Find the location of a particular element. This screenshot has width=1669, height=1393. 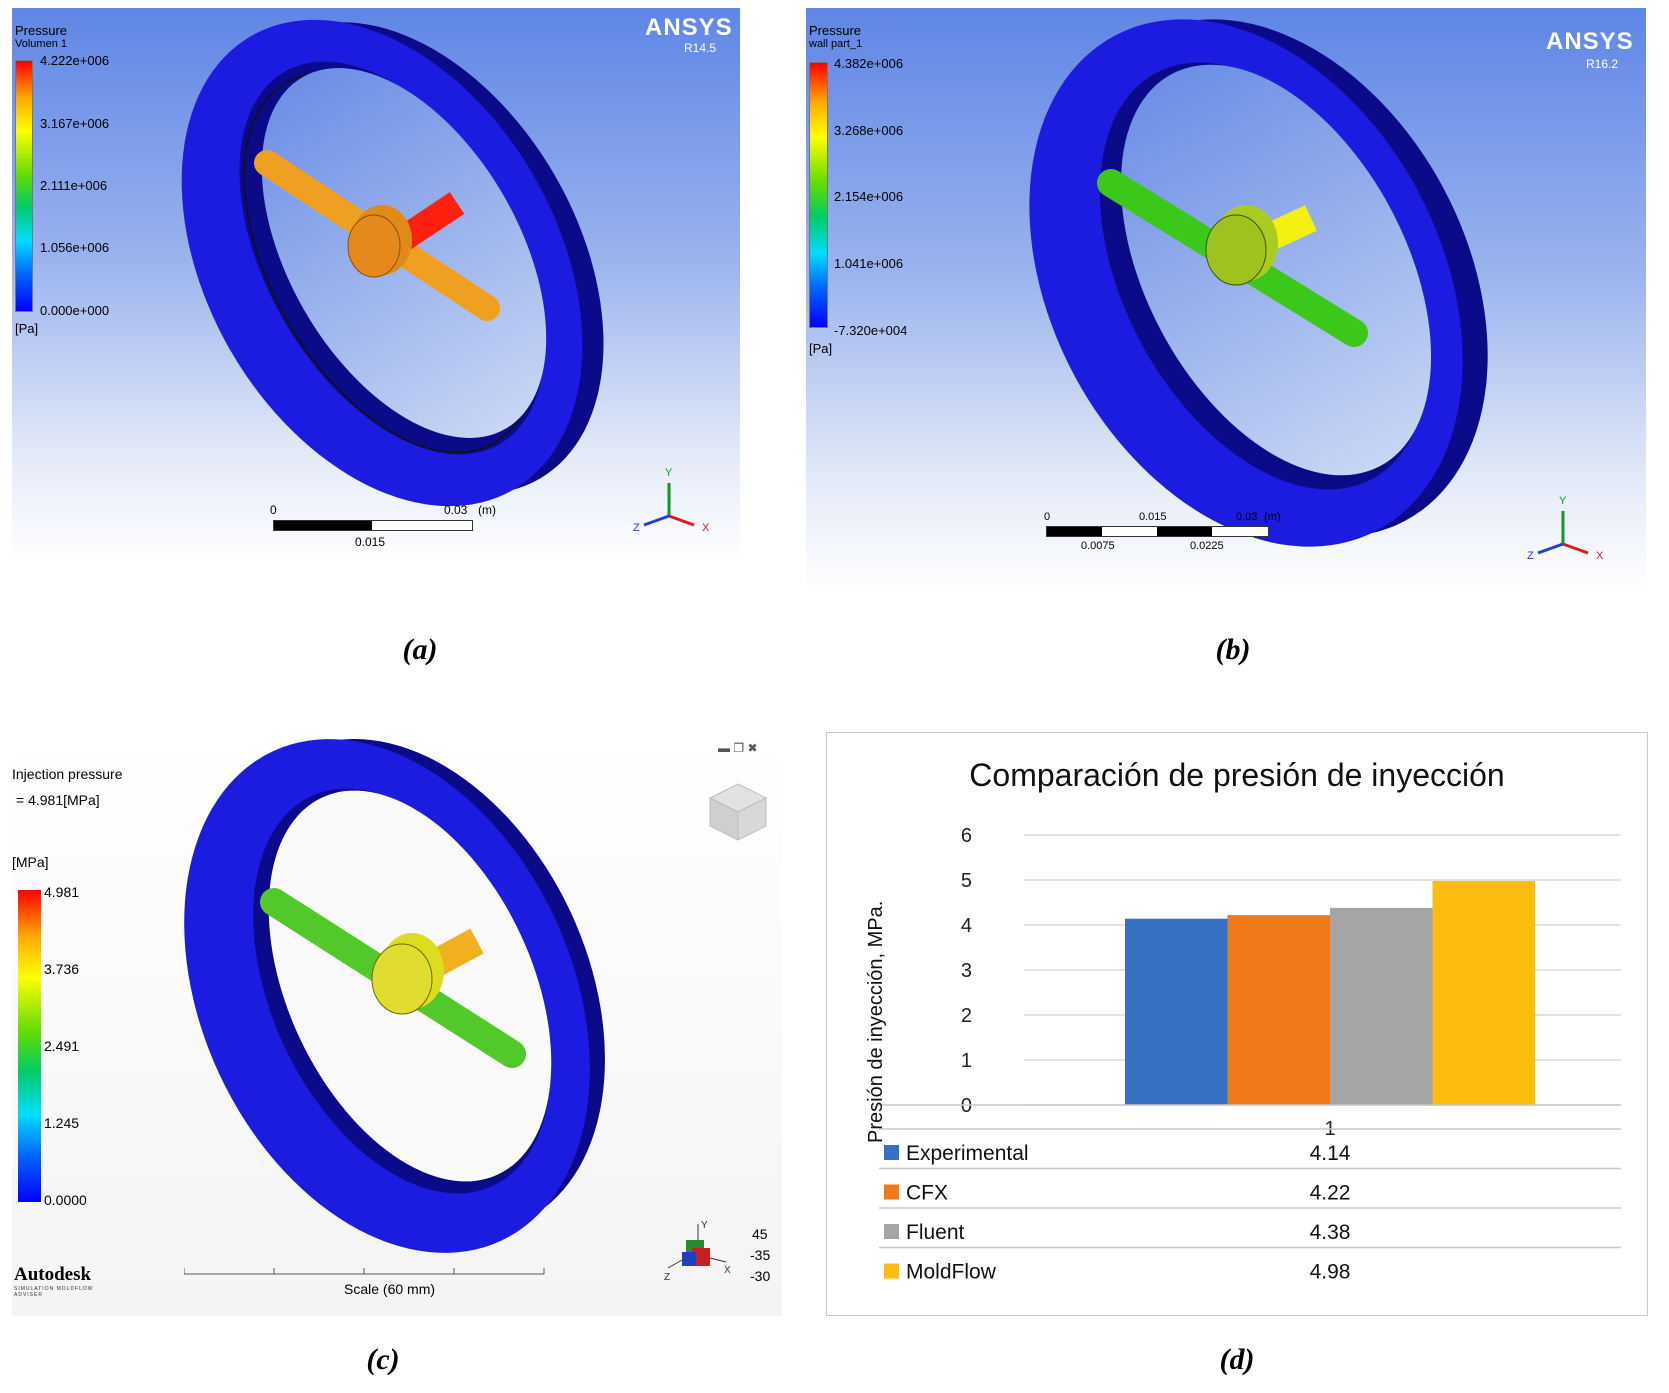

y-tick-label: 4 is located at coordinates (966, 926).